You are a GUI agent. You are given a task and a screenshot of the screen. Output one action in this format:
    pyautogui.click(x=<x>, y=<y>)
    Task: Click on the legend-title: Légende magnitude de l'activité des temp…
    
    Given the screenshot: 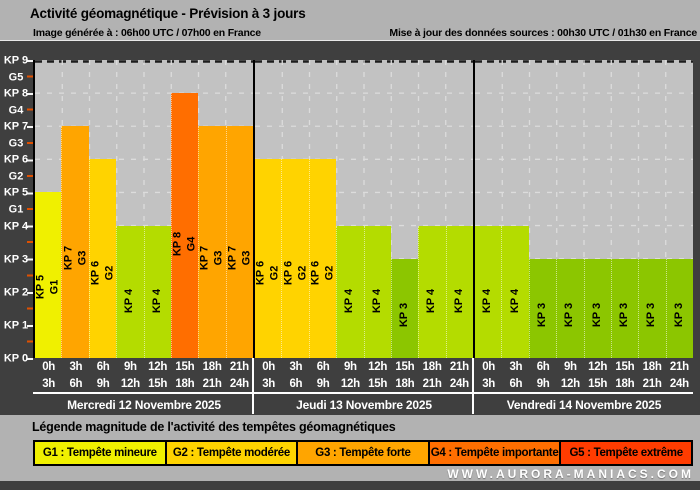 What is the action you would take?
    pyautogui.click(x=214, y=427)
    